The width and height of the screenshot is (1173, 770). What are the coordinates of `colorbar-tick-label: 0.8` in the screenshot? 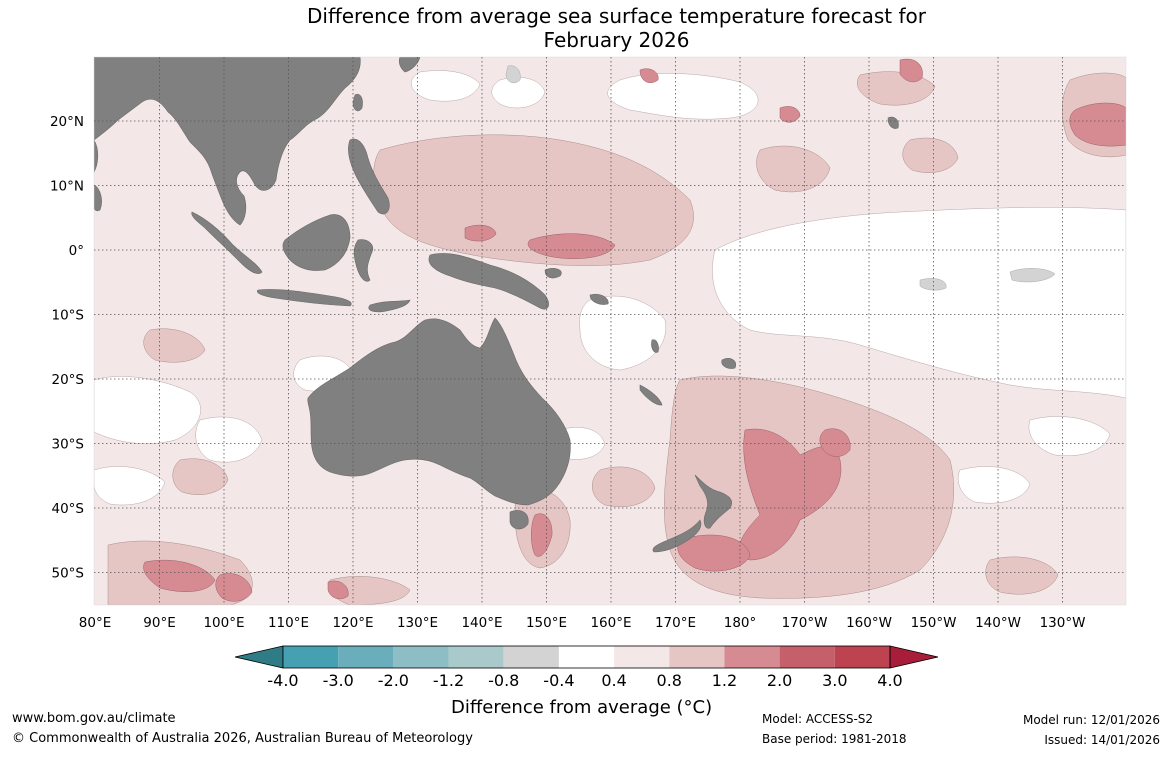 It's located at (669, 680).